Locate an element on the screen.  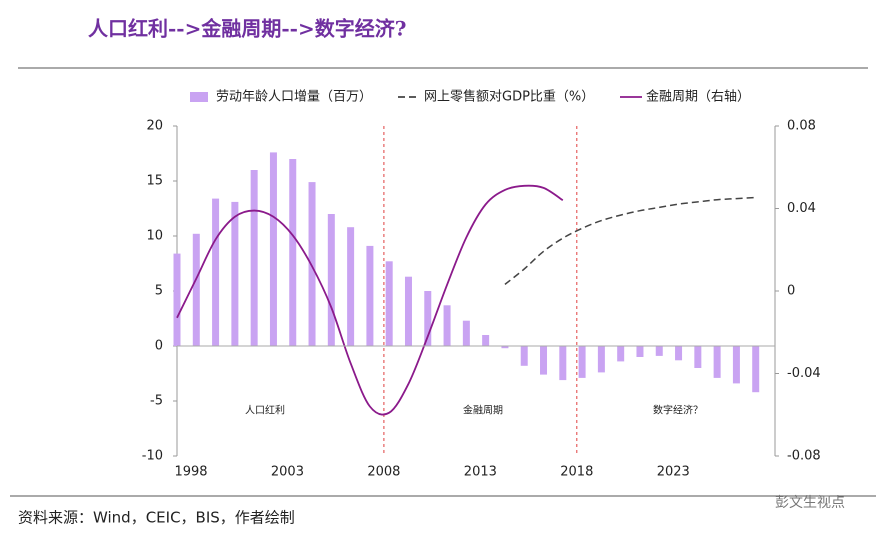
watermark: 彭文生视点 is located at coordinates (810, 503).